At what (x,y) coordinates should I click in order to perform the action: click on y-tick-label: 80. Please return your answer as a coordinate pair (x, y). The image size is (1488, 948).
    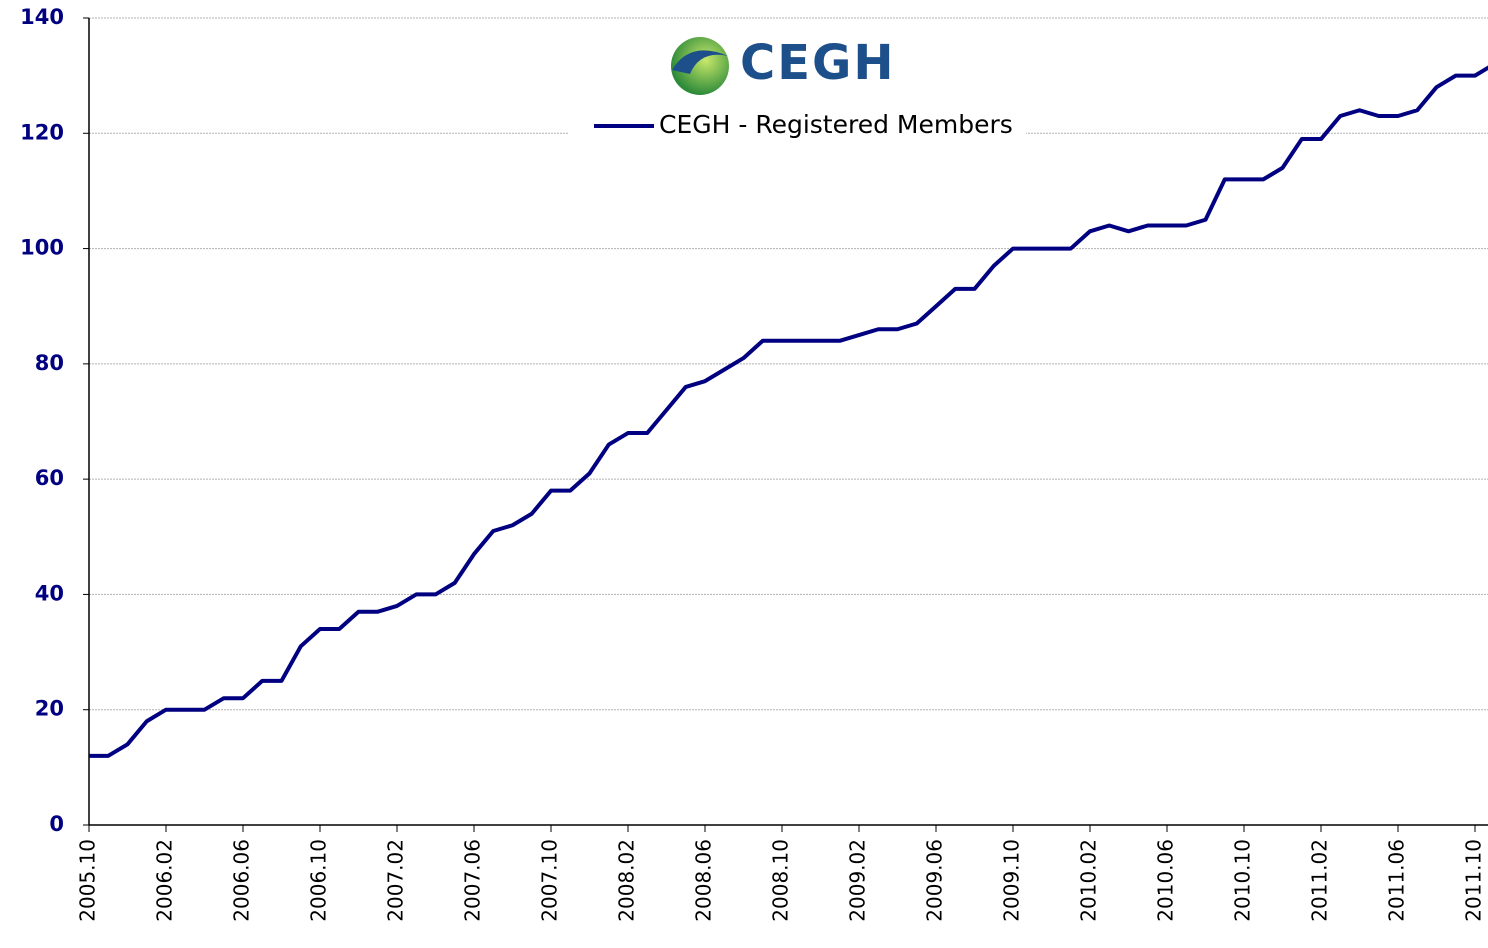
    Looking at the image, I should click on (49, 363).